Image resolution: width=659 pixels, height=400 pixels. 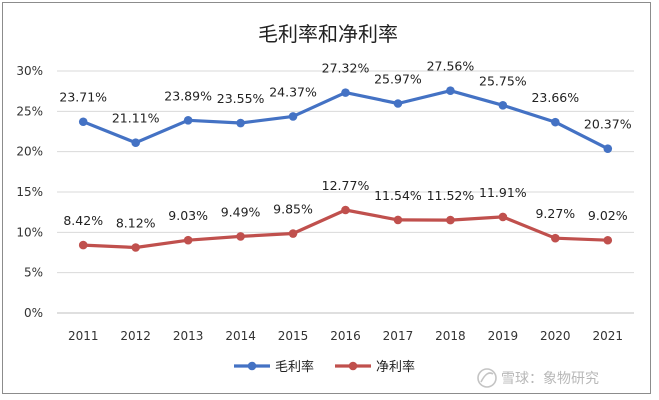 What do you see at coordinates (33, 273) in the screenshot?
I see `y-tick-label: 5%` at bounding box center [33, 273].